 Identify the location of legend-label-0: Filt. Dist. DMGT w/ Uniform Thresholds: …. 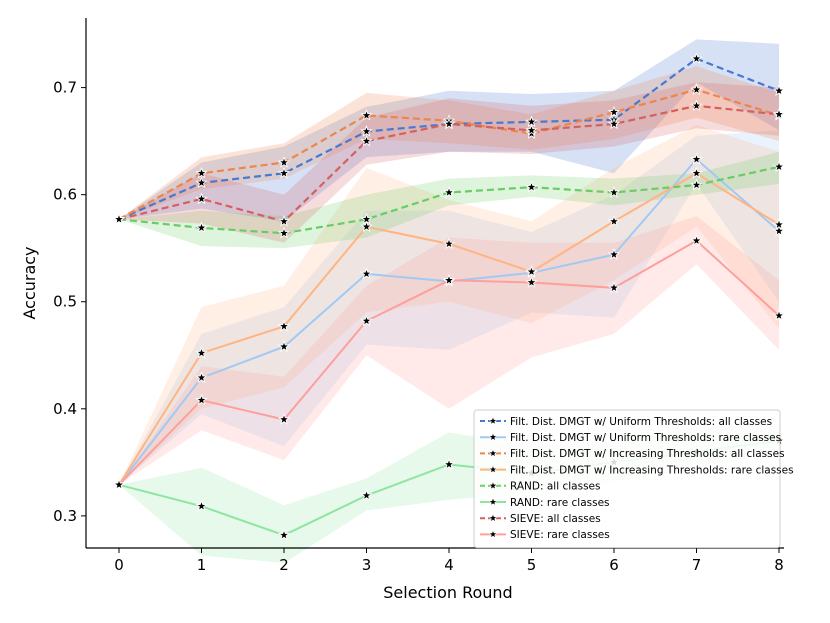
(641, 422).